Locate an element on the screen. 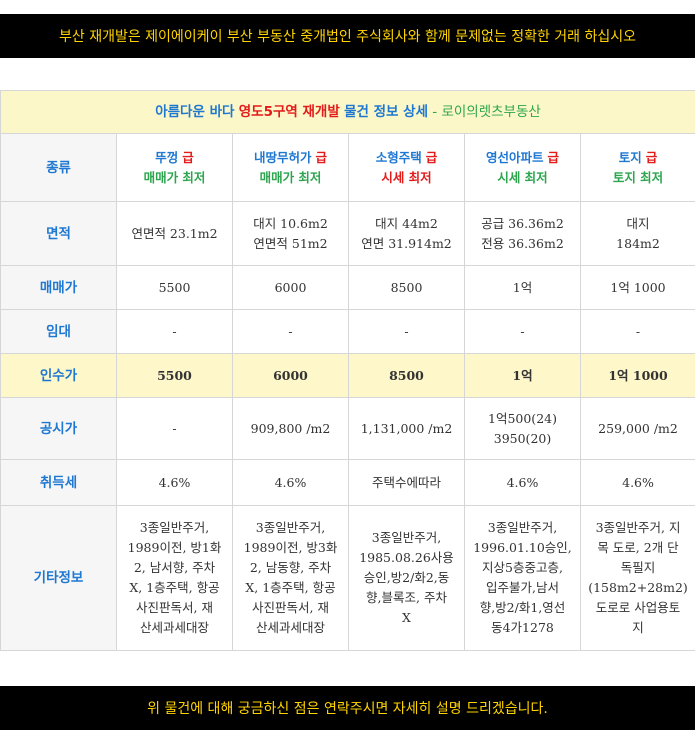 This screenshot has height=742, width=695. bottom-banner-text: 위 물건에 대해 궁금하신 점은 연락주시면 자세히 설명 드리겠습니다. is located at coordinates (347, 709).